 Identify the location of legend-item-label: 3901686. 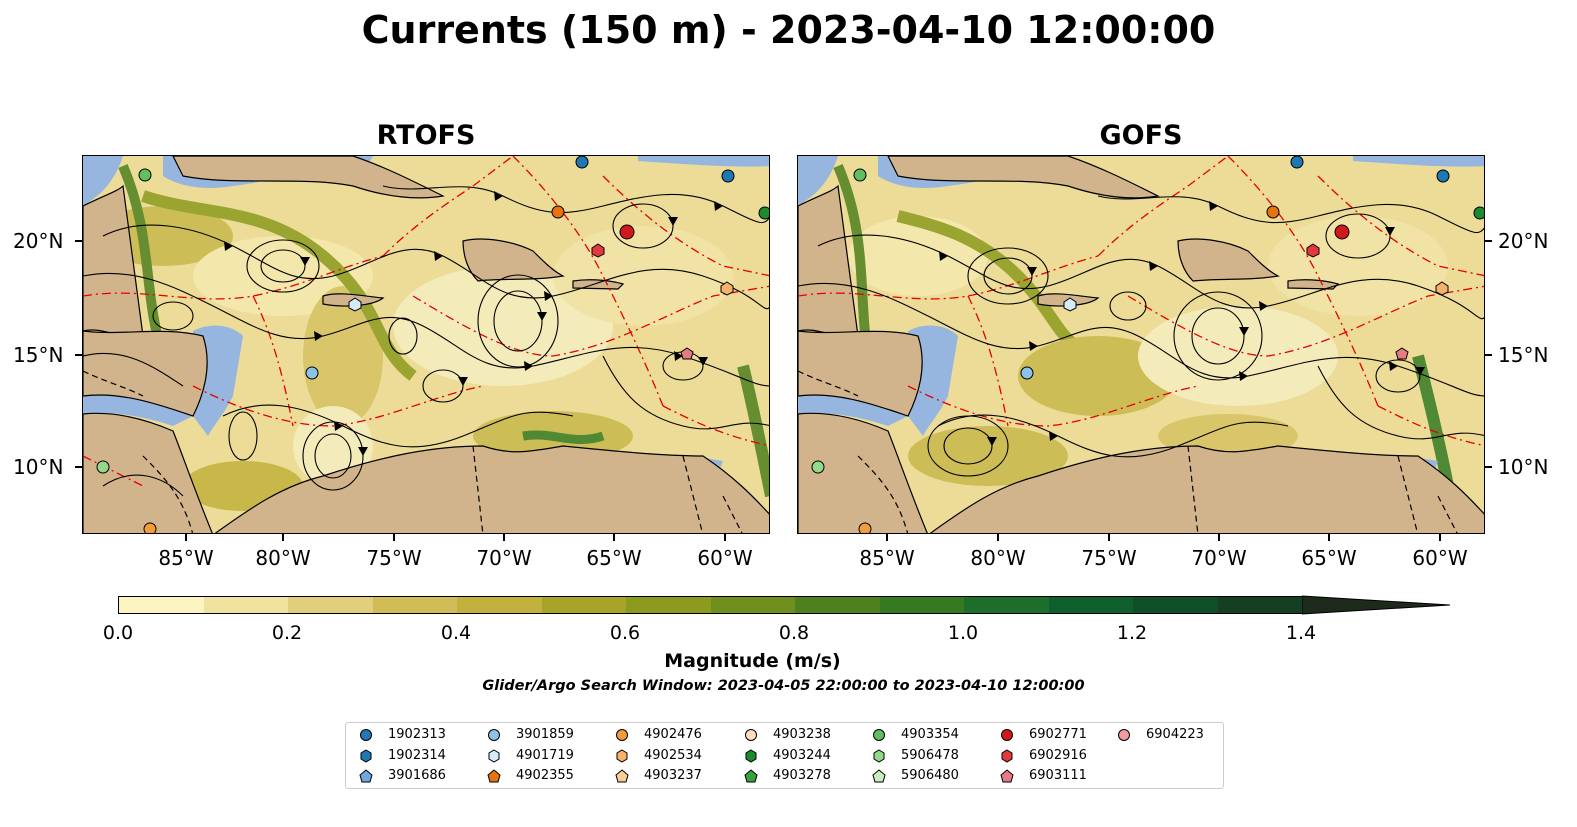
(417, 775).